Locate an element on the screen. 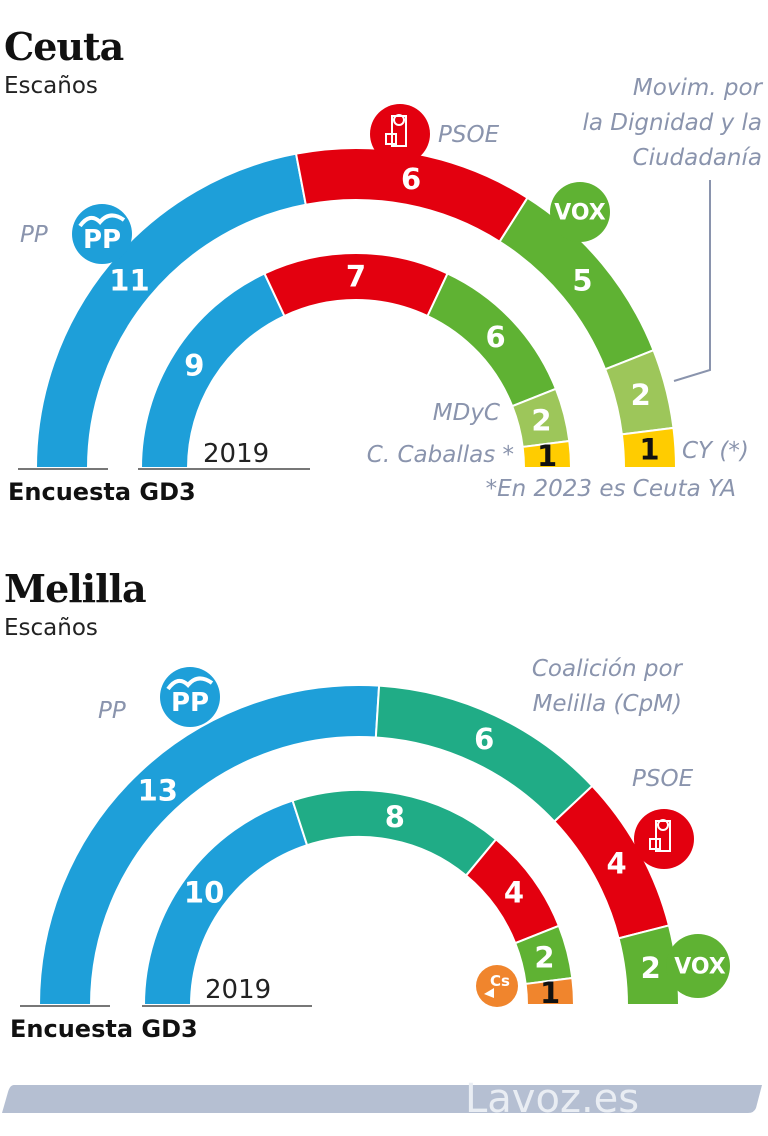  ceuta-mdyc-long-label-3: Ciudadanía is located at coordinates (697, 158).